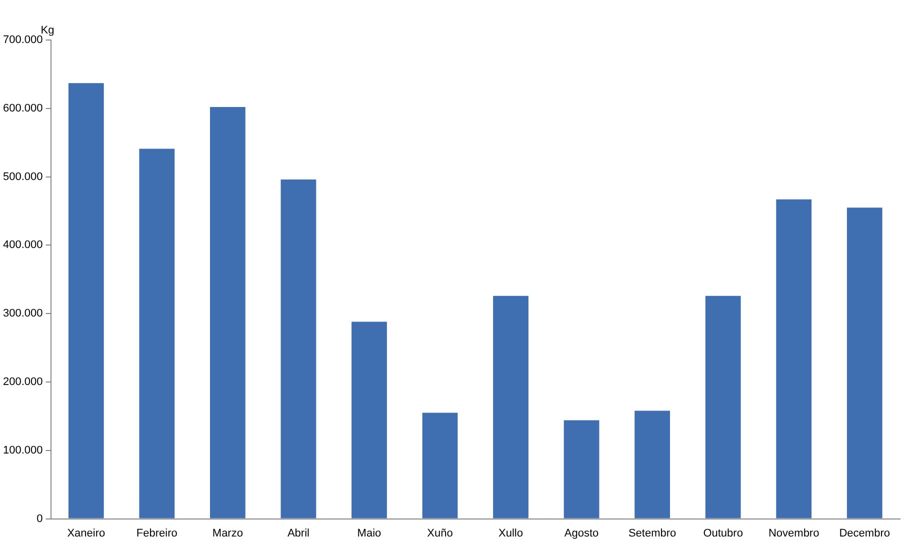 This screenshot has height=549, width=908. What do you see at coordinates (581, 533) in the screenshot?
I see `x-tick-label: Agosto` at bounding box center [581, 533].